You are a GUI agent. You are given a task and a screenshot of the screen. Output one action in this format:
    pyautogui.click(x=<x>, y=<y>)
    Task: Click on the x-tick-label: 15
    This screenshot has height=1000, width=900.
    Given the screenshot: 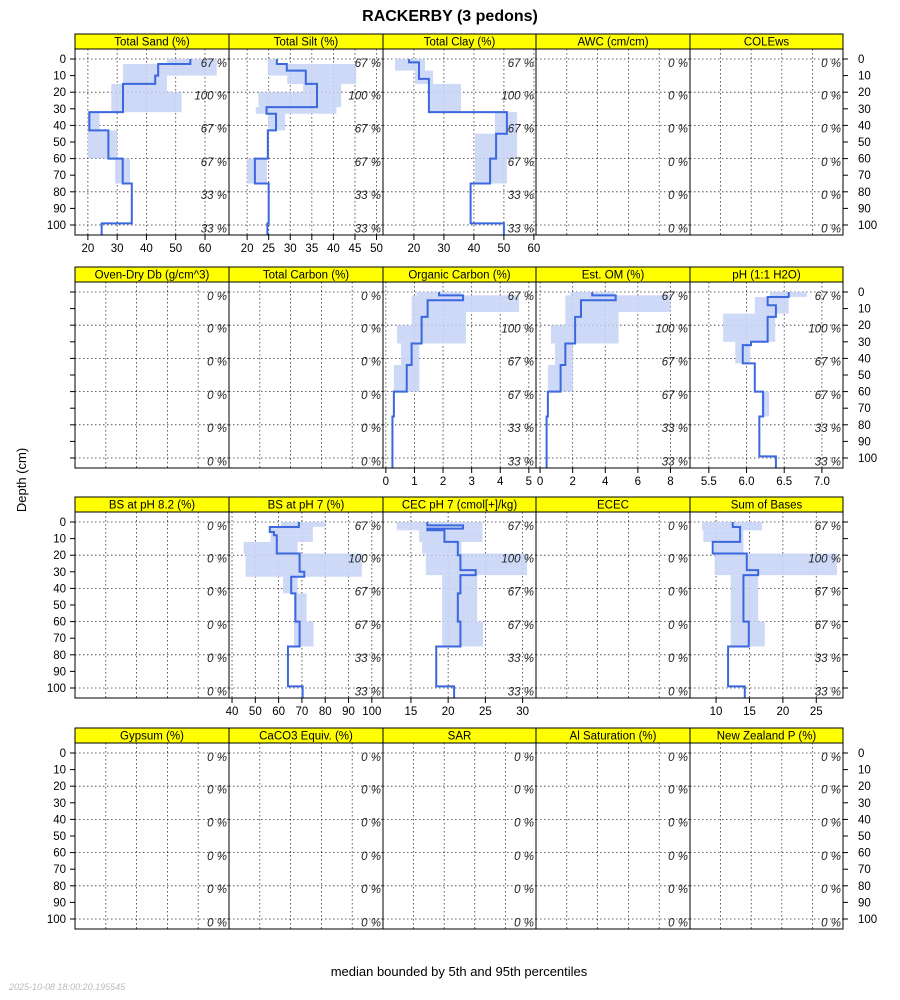 What is the action you would take?
    pyautogui.click(x=411, y=712)
    